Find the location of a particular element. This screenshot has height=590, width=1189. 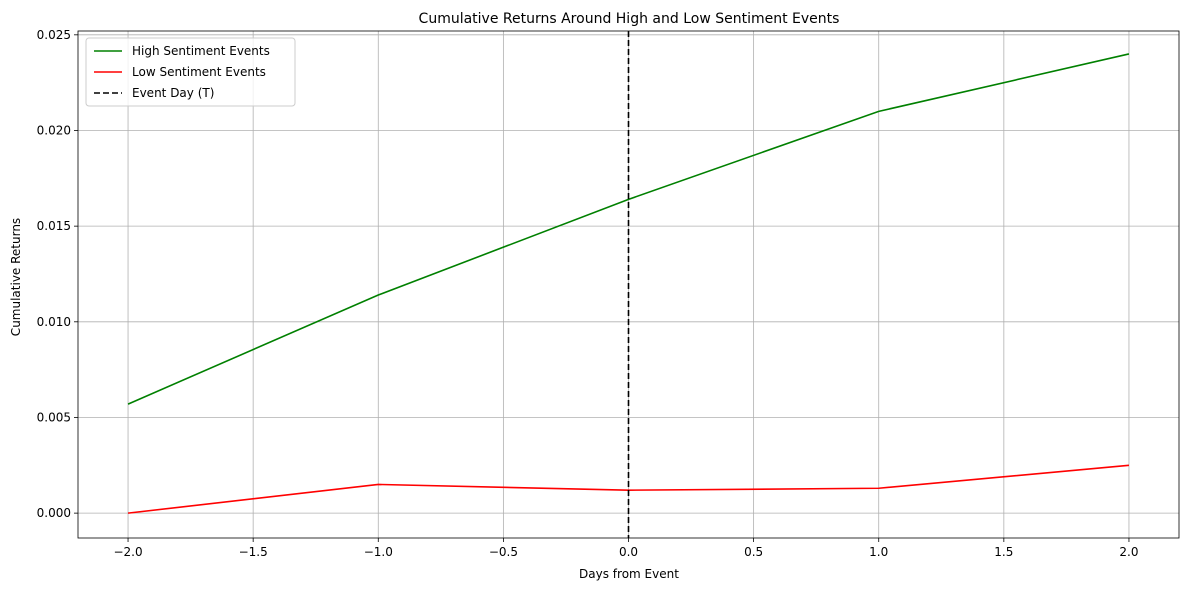

x-tick-label: 0.0 is located at coordinates (628, 552).